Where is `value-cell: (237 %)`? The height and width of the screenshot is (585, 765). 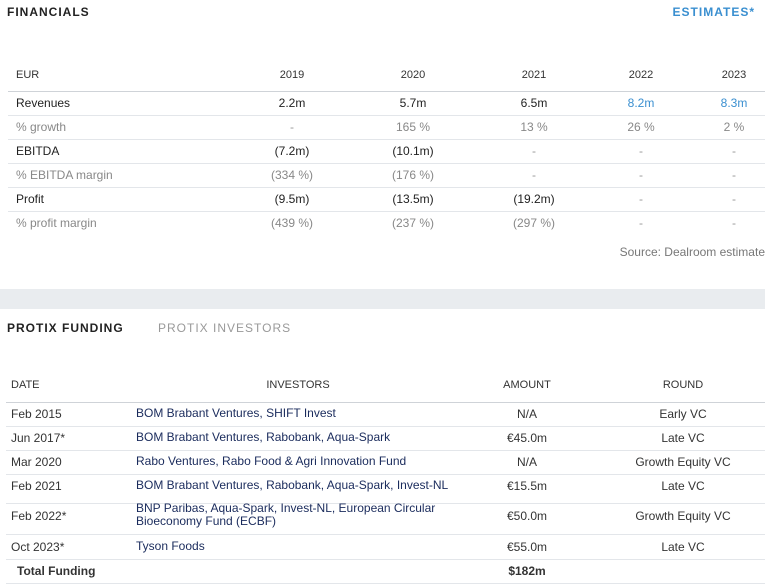 value-cell: (237 %) is located at coordinates (413, 223).